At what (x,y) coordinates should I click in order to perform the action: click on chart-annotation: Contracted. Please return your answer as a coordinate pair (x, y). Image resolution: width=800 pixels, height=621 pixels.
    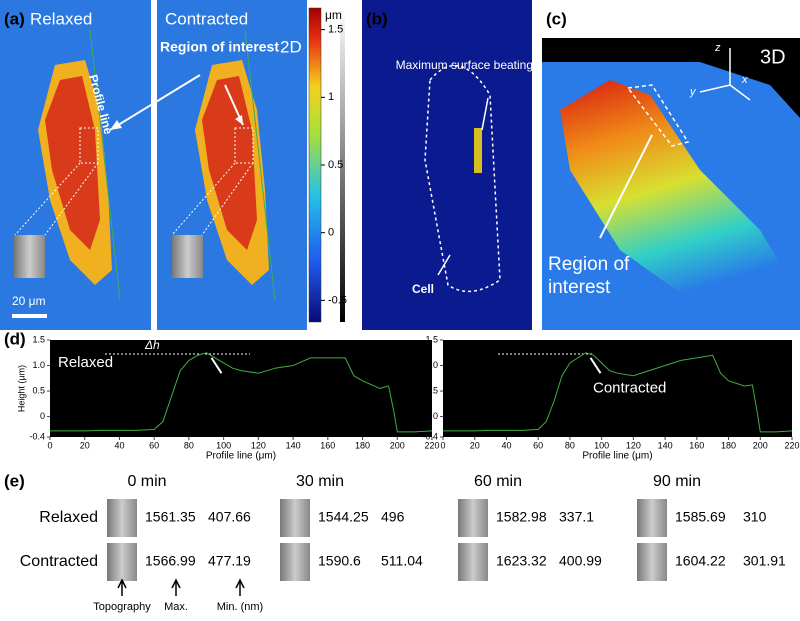
    Looking at the image, I should click on (629, 387).